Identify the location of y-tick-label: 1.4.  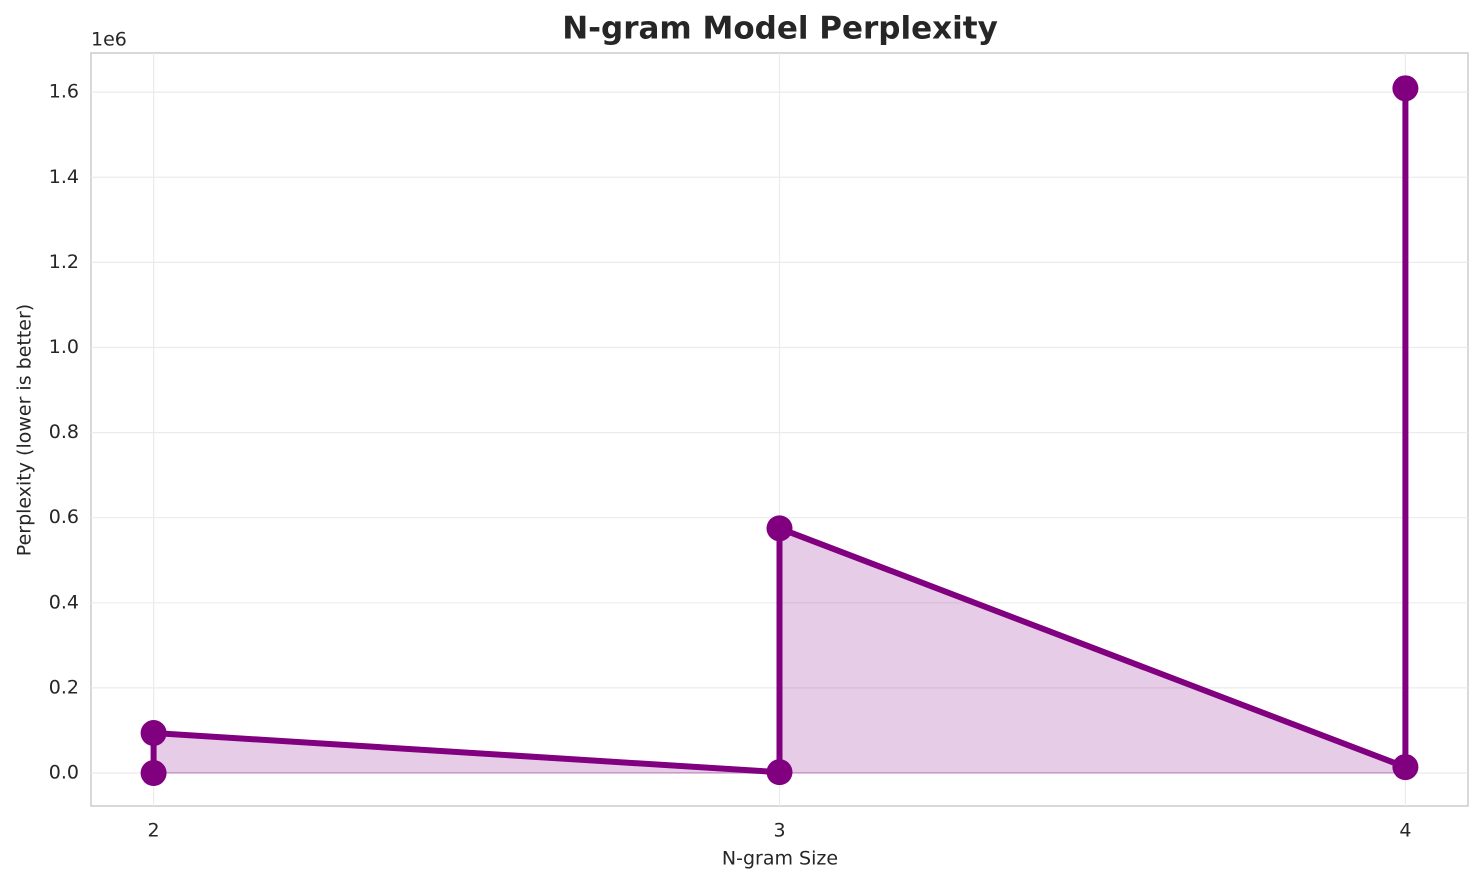
(64, 177).